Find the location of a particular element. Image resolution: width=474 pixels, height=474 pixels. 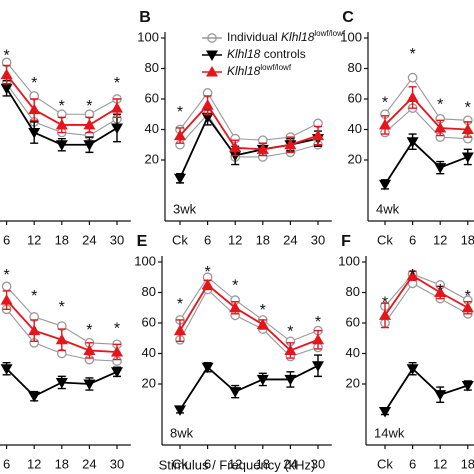

age-label: 14wk is located at coordinates (389, 432).